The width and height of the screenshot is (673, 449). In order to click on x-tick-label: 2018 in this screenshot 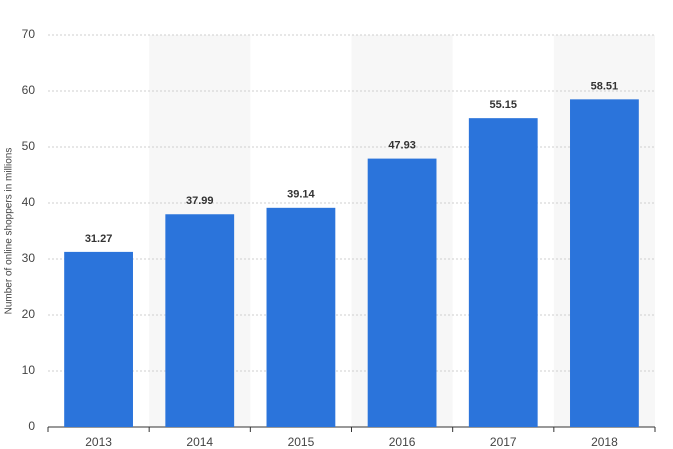, I will do `click(604, 442)`.